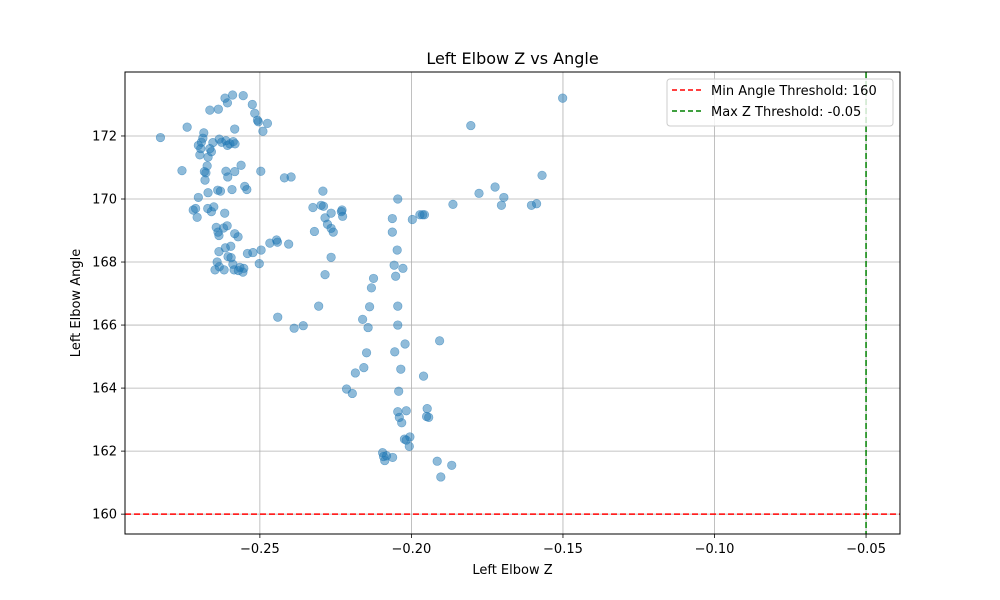 This screenshot has width=1000, height=600. Describe the element at coordinates (104, 263) in the screenshot. I see `y-tick-label: 168` at that location.